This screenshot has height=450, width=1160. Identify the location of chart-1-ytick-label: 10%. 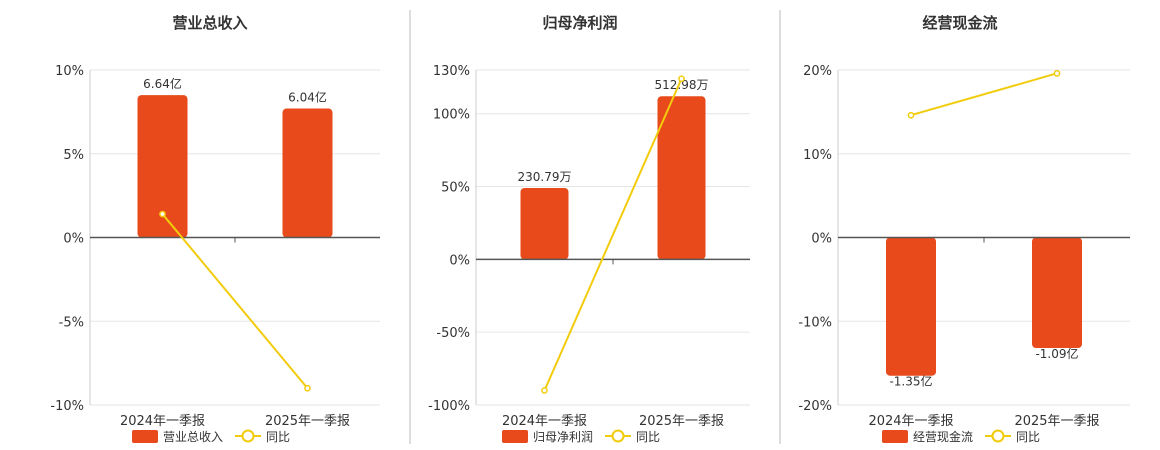
(69, 71).